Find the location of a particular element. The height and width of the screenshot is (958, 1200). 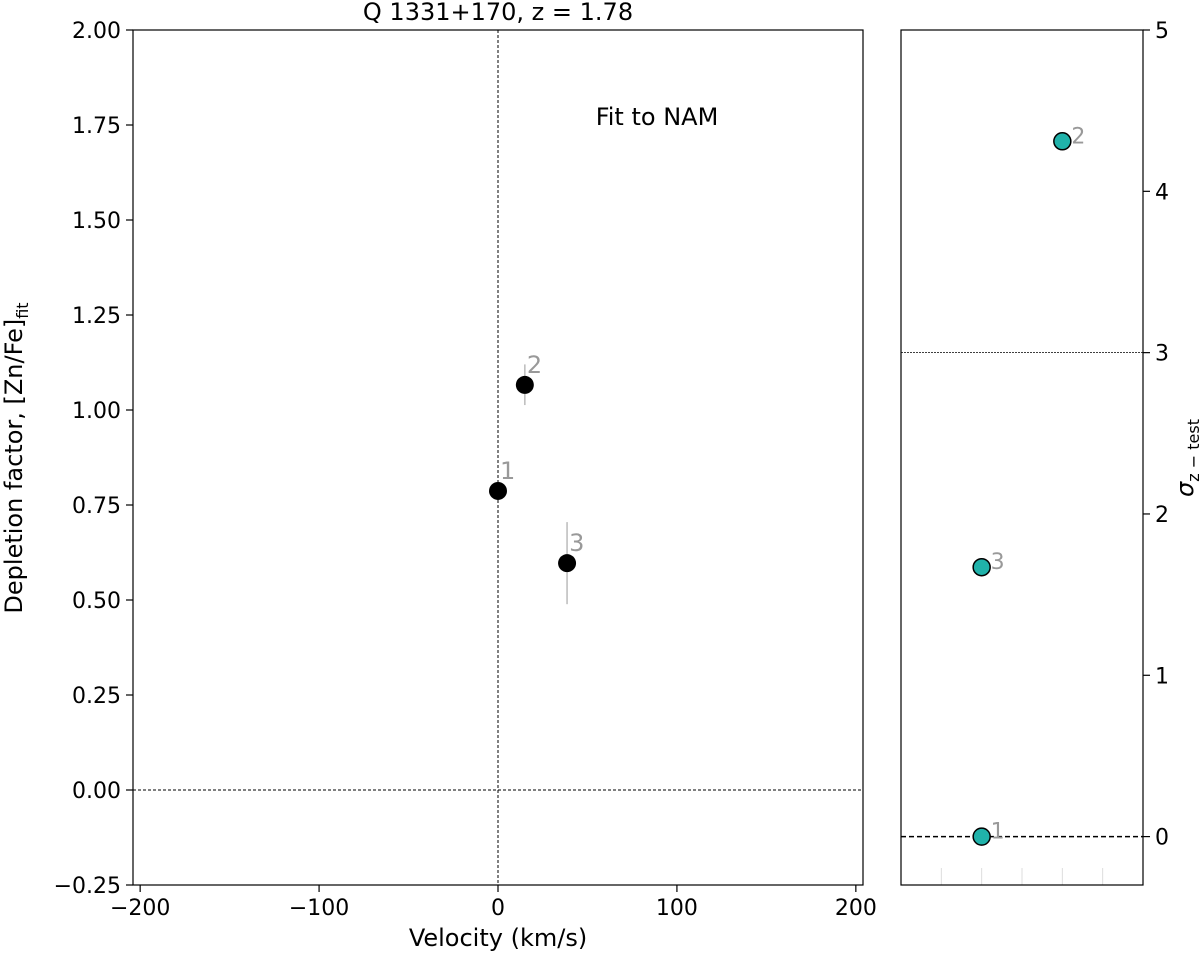

y-axis-label: Depletion factor, [Zn/Fe]fit is located at coordinates (16, 457).